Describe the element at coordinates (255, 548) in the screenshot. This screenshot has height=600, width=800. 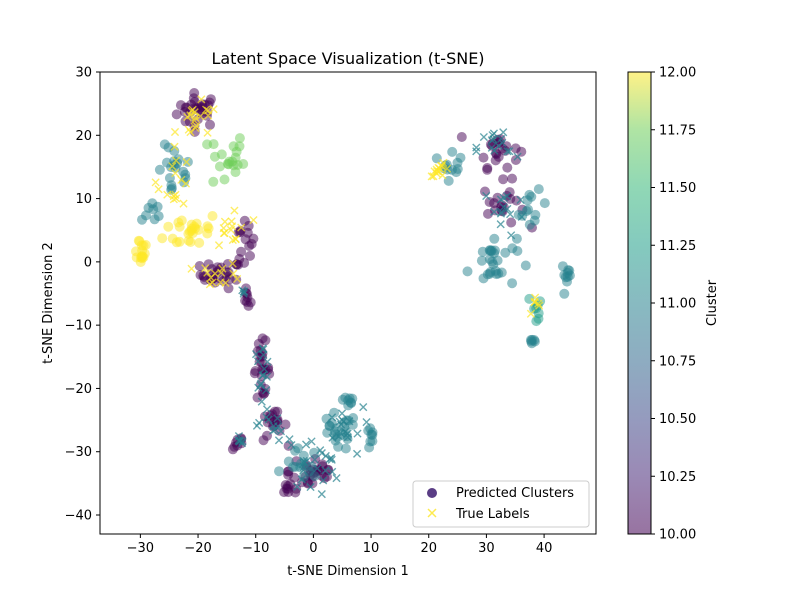
I see `x-tick-label: −10` at that location.